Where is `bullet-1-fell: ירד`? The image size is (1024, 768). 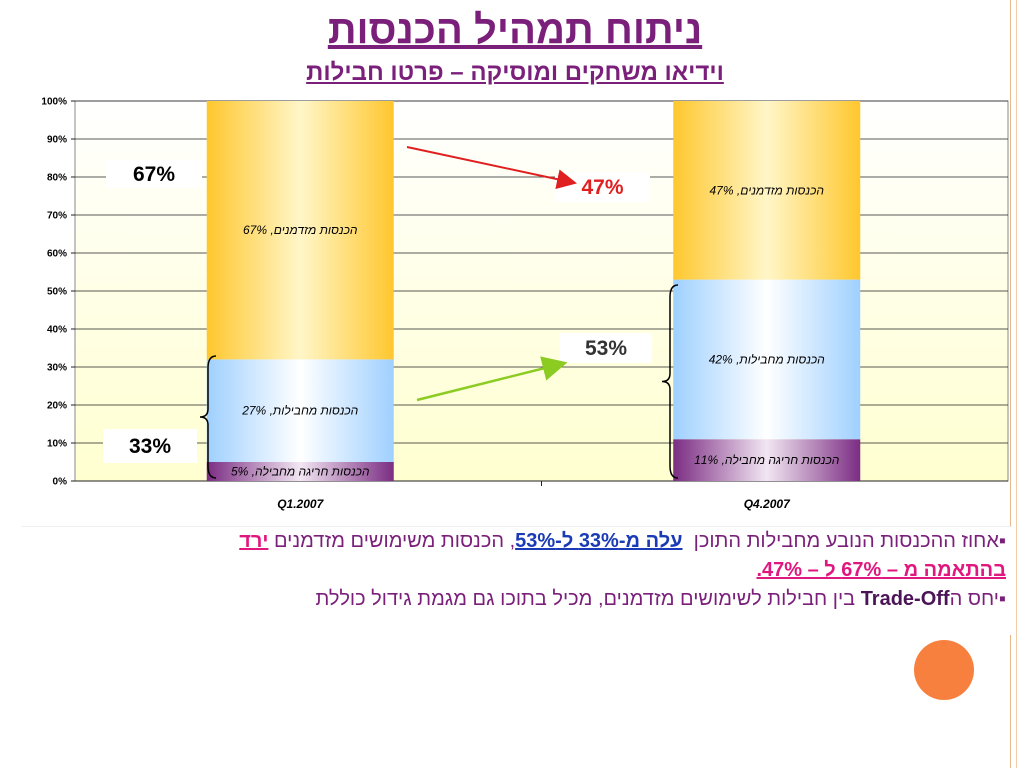
bullet-1-fell: ירד is located at coordinates (254, 541).